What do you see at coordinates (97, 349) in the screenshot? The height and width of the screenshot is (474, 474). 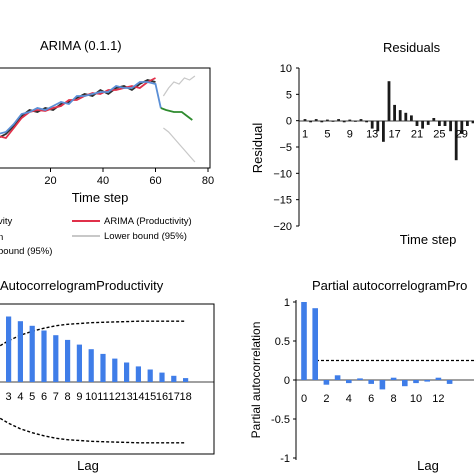 I see `acf-bars` at bounding box center [97, 349].